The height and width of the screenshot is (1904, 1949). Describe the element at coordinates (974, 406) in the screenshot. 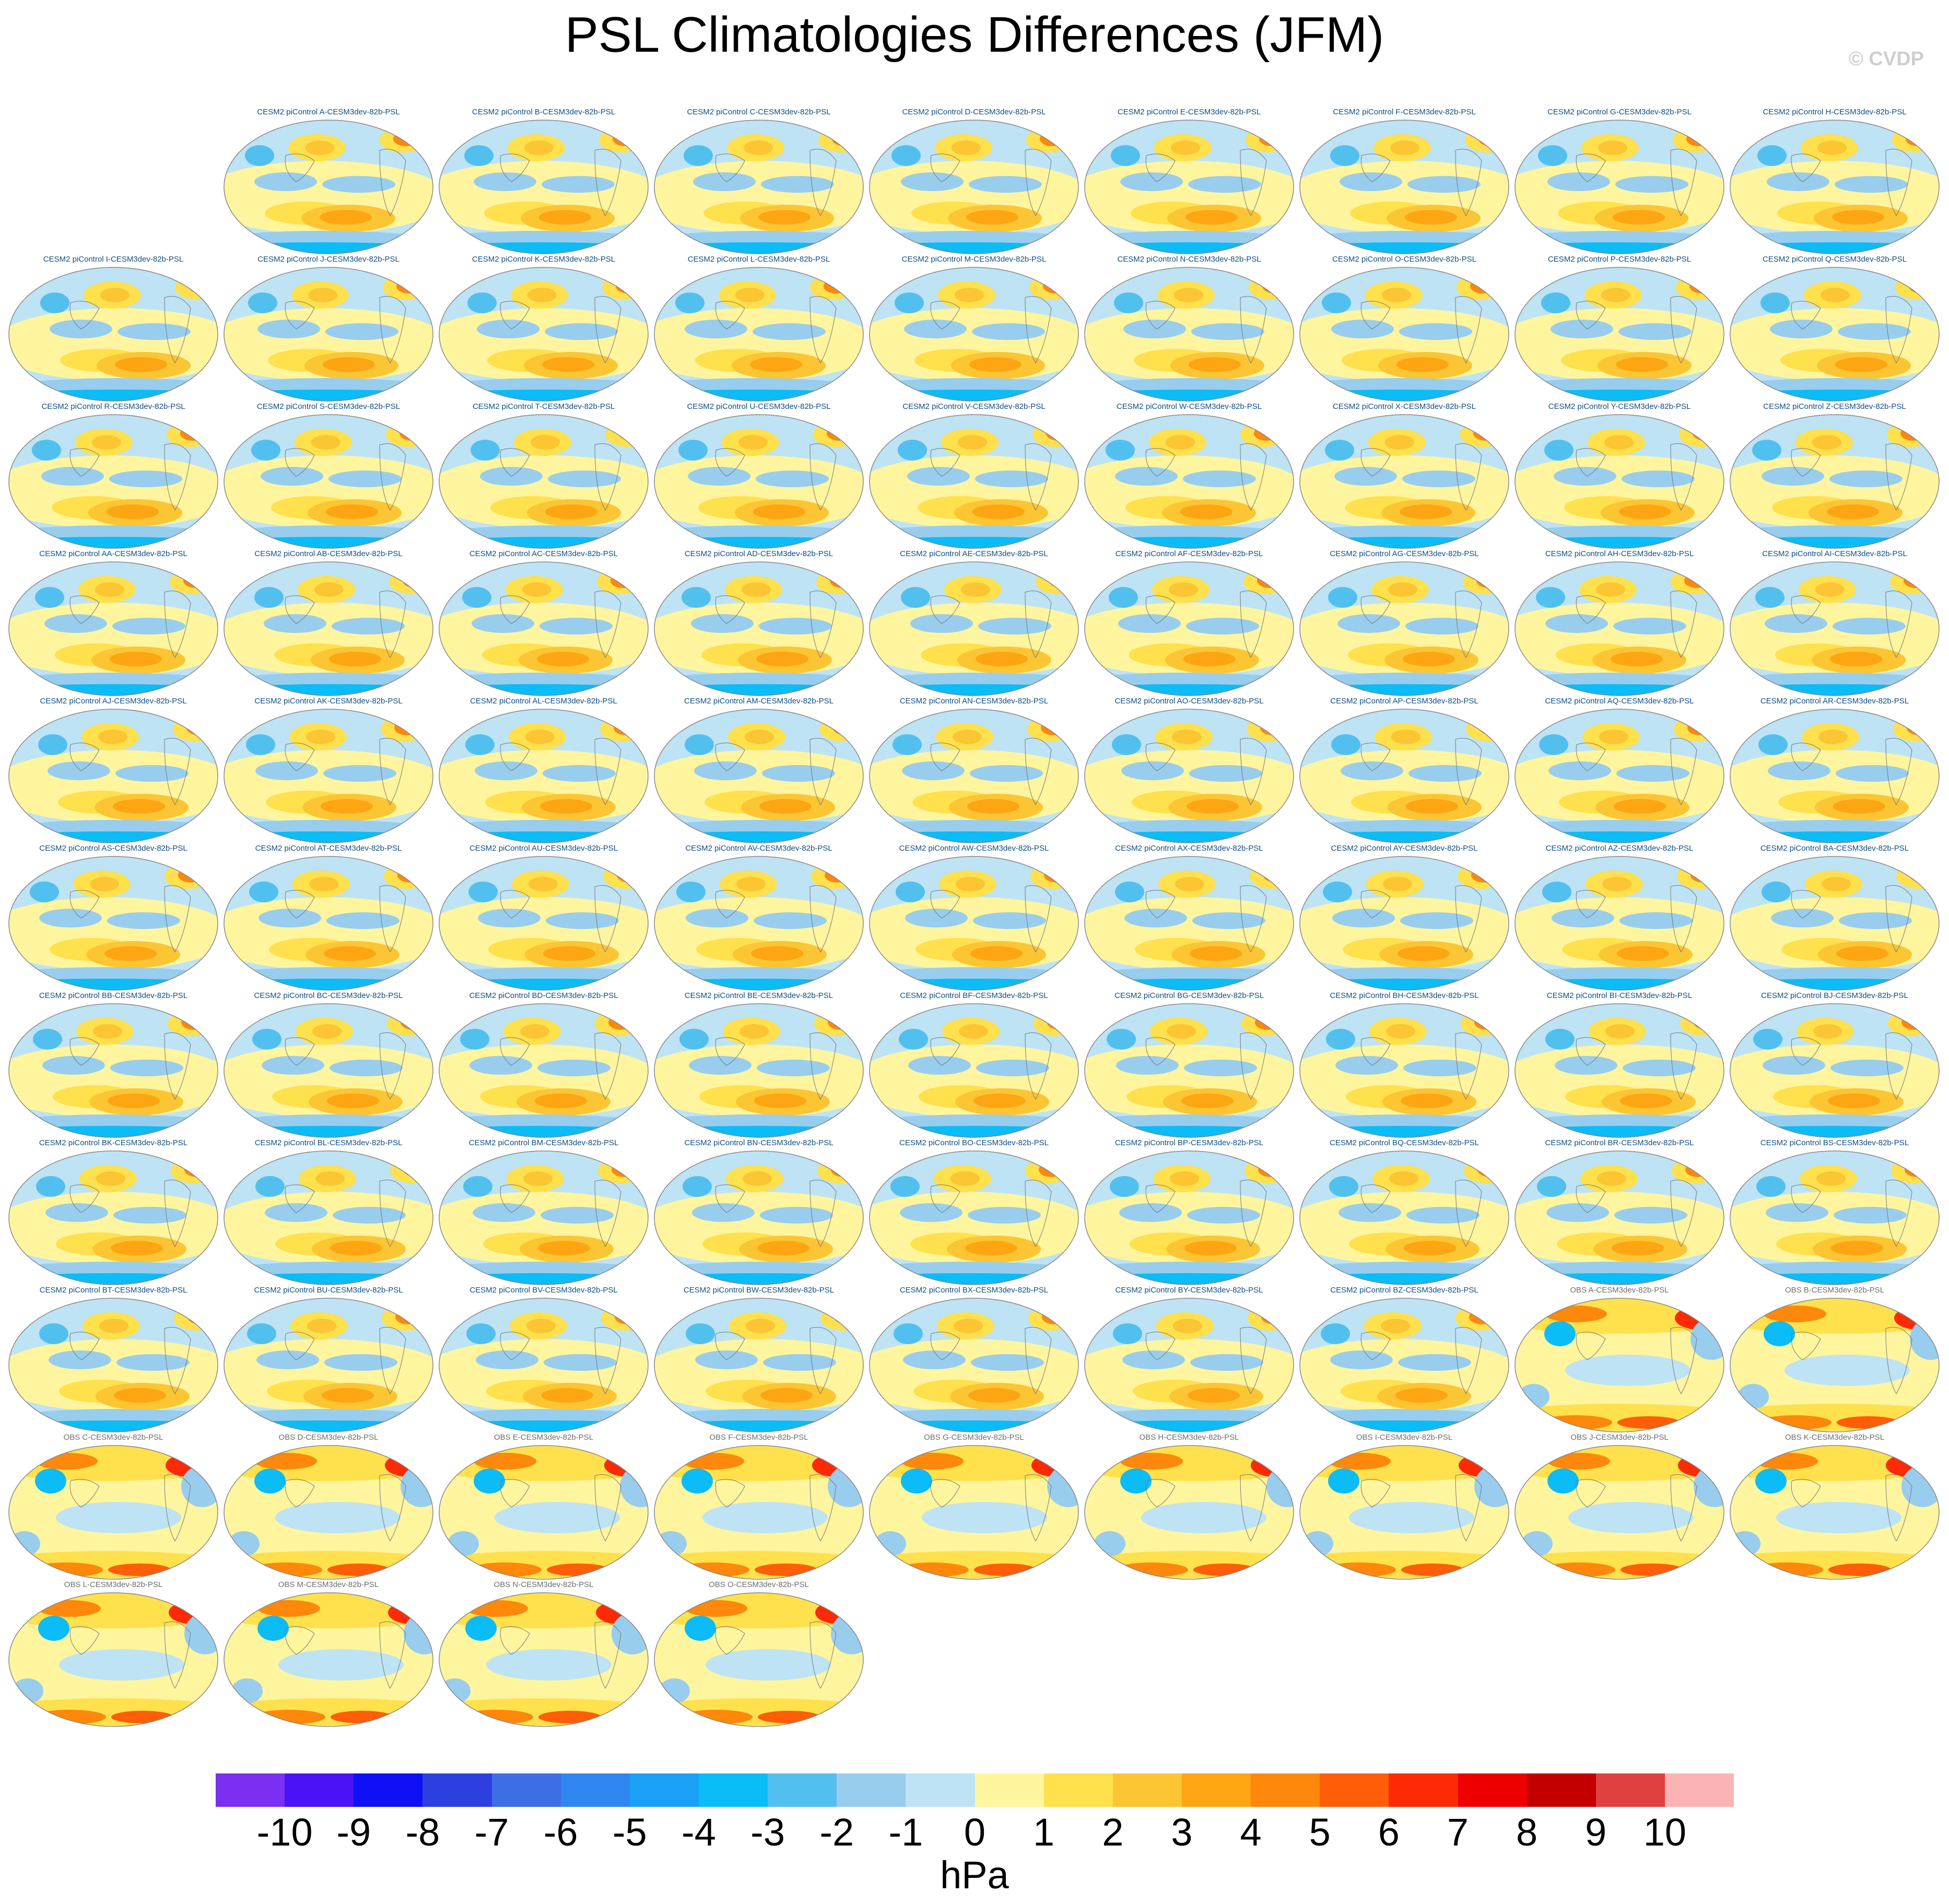

I see `panel-title: CESM2 piControl V-CESM3dev-82b-PSL` at that location.